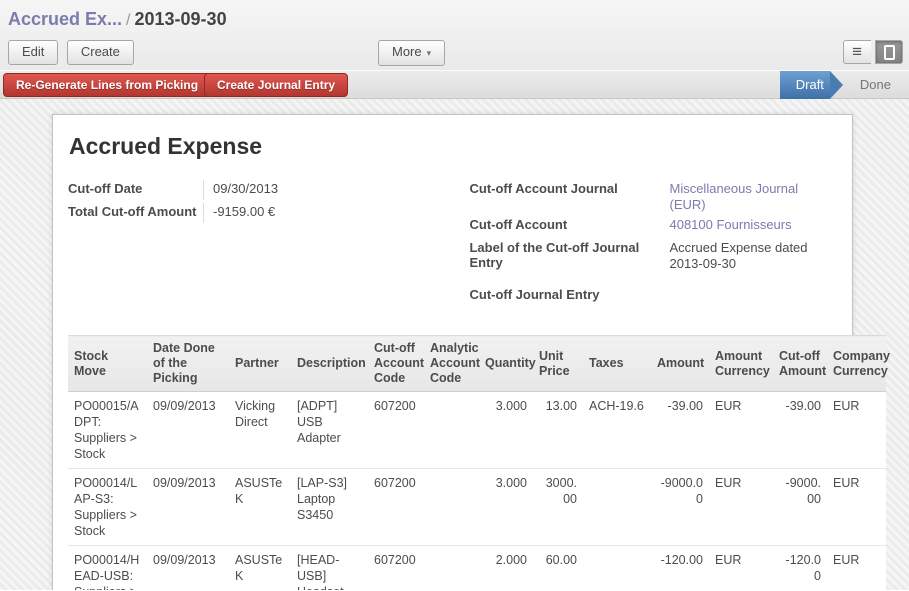 Image resolution: width=909 pixels, height=591 pixels. I want to click on cell-description: [HEAD-USB] Headset USB, so click(329, 567).